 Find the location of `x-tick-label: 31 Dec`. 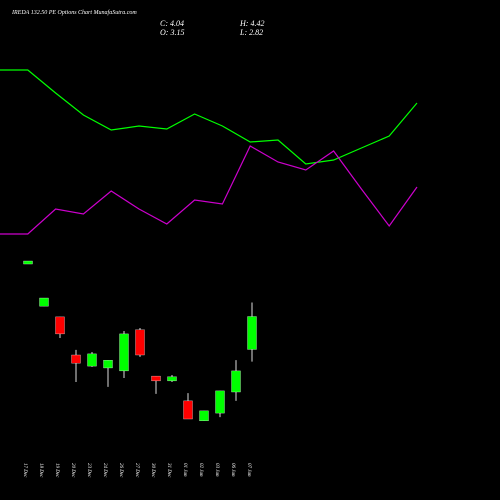

x-tick-label: 31 Dec is located at coordinates (168, 470).